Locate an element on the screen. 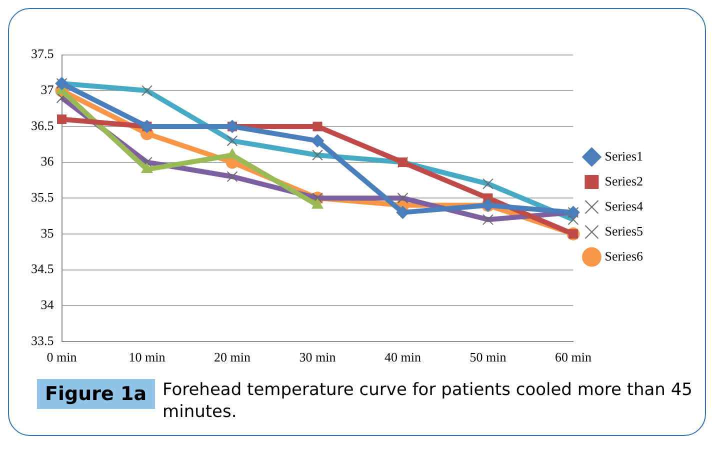 The height and width of the screenshot is (450, 717). legend-label: Series4 is located at coordinates (624, 206).